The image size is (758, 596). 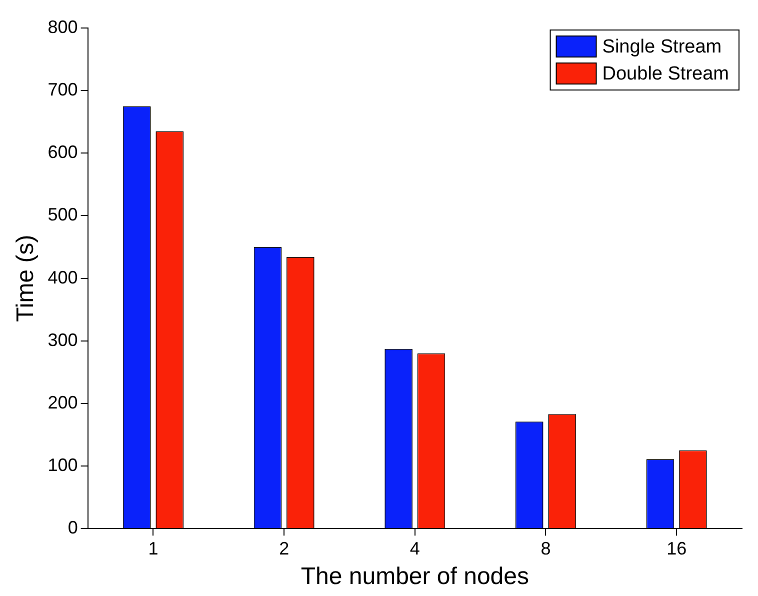 I want to click on x-tick-label: 2, so click(x=284, y=548).